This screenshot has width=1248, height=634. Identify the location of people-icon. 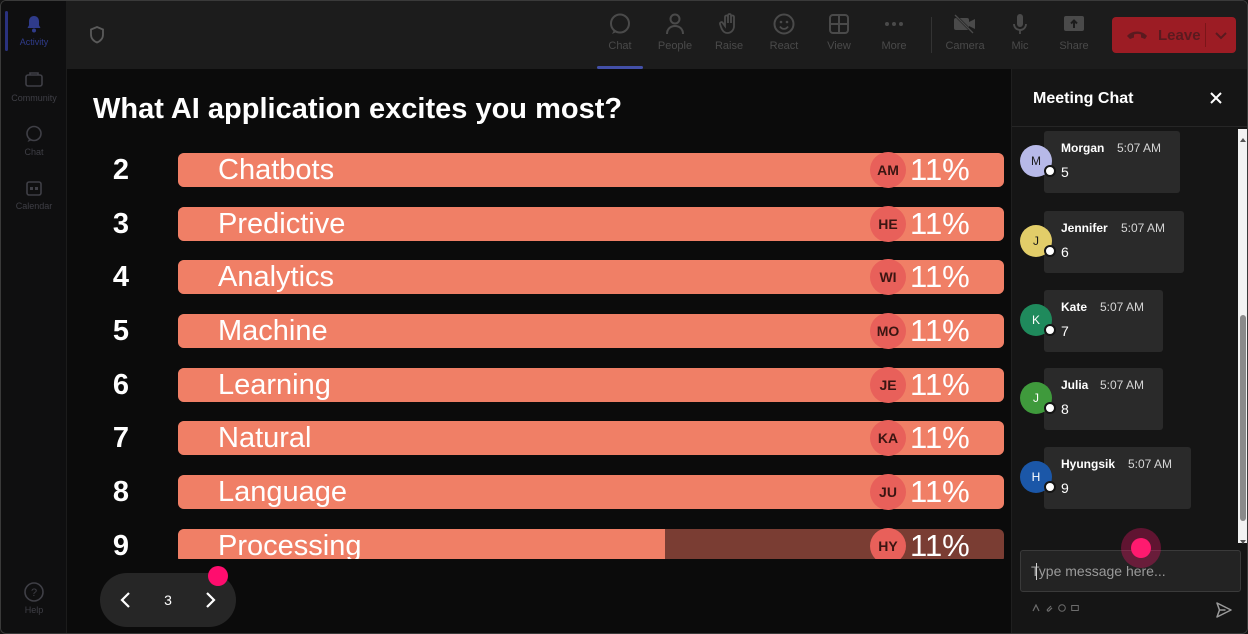
(675, 24).